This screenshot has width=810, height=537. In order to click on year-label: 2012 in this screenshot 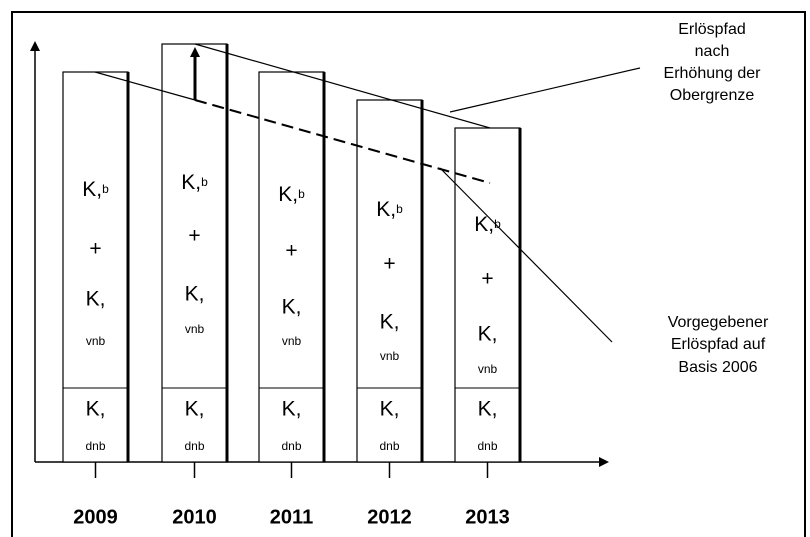, I will do `click(389, 517)`.